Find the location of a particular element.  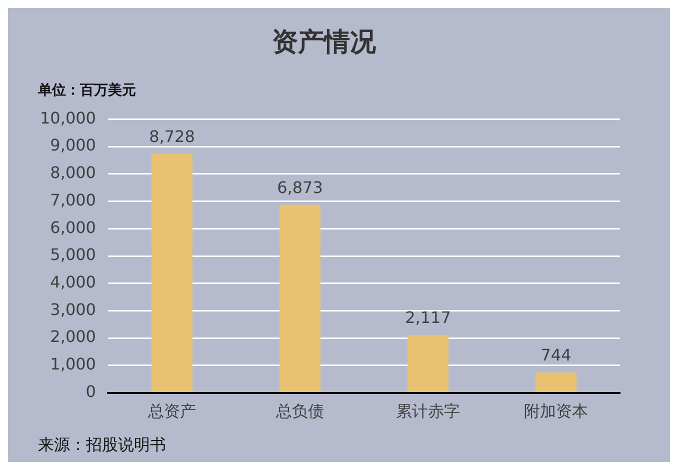

x-tick-label: 累计赤字 is located at coordinates (428, 411).